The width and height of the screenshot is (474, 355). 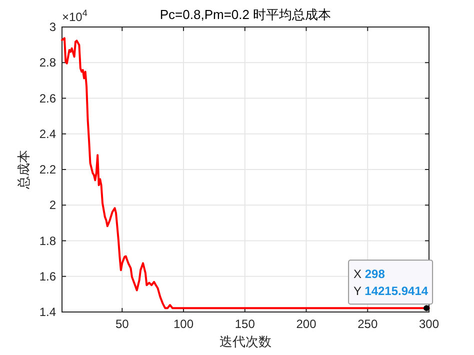 What do you see at coordinates (47, 169) in the screenshot?
I see `y-tick-label: 2.2` at bounding box center [47, 169].